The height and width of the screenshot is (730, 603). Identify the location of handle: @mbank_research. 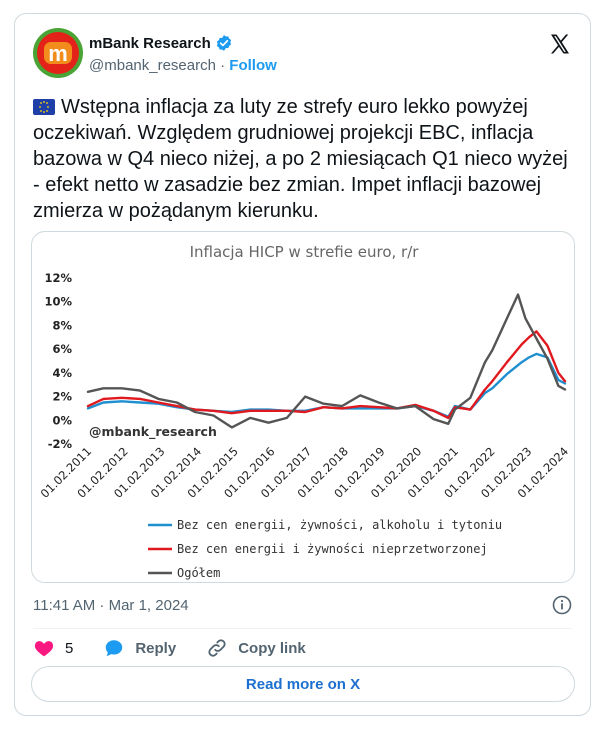
(152, 65).